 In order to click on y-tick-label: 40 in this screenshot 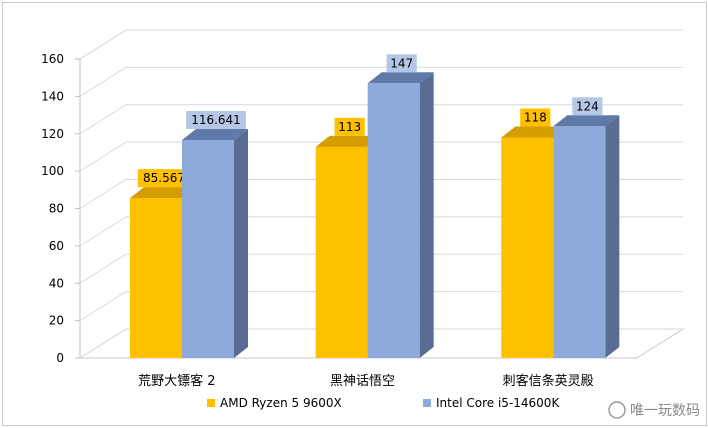, I will do `click(56, 283)`.